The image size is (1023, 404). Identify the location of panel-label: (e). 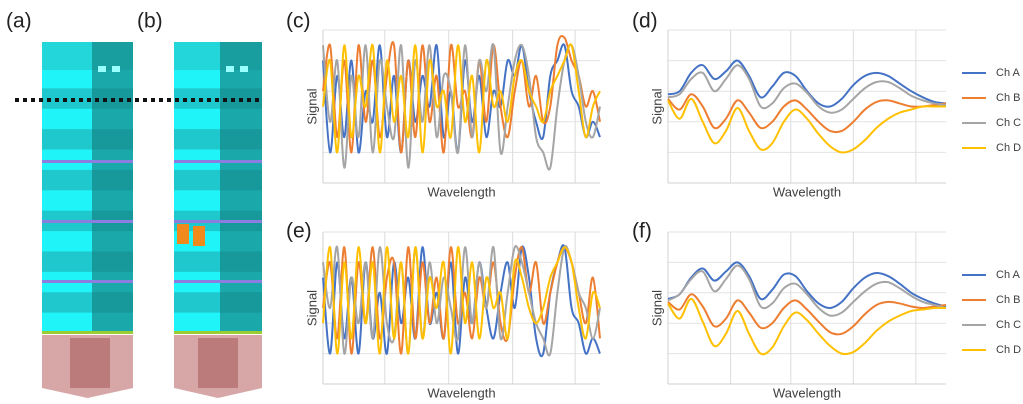
(299, 231).